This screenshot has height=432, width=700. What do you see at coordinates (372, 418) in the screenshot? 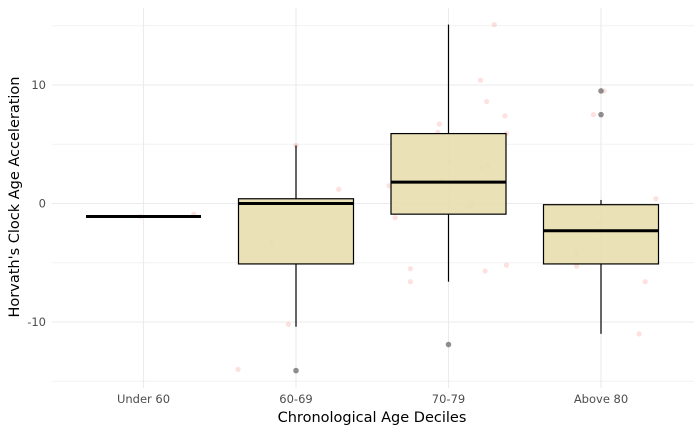
I see `x-axis-title: Chronological Age Deciles` at bounding box center [372, 418].